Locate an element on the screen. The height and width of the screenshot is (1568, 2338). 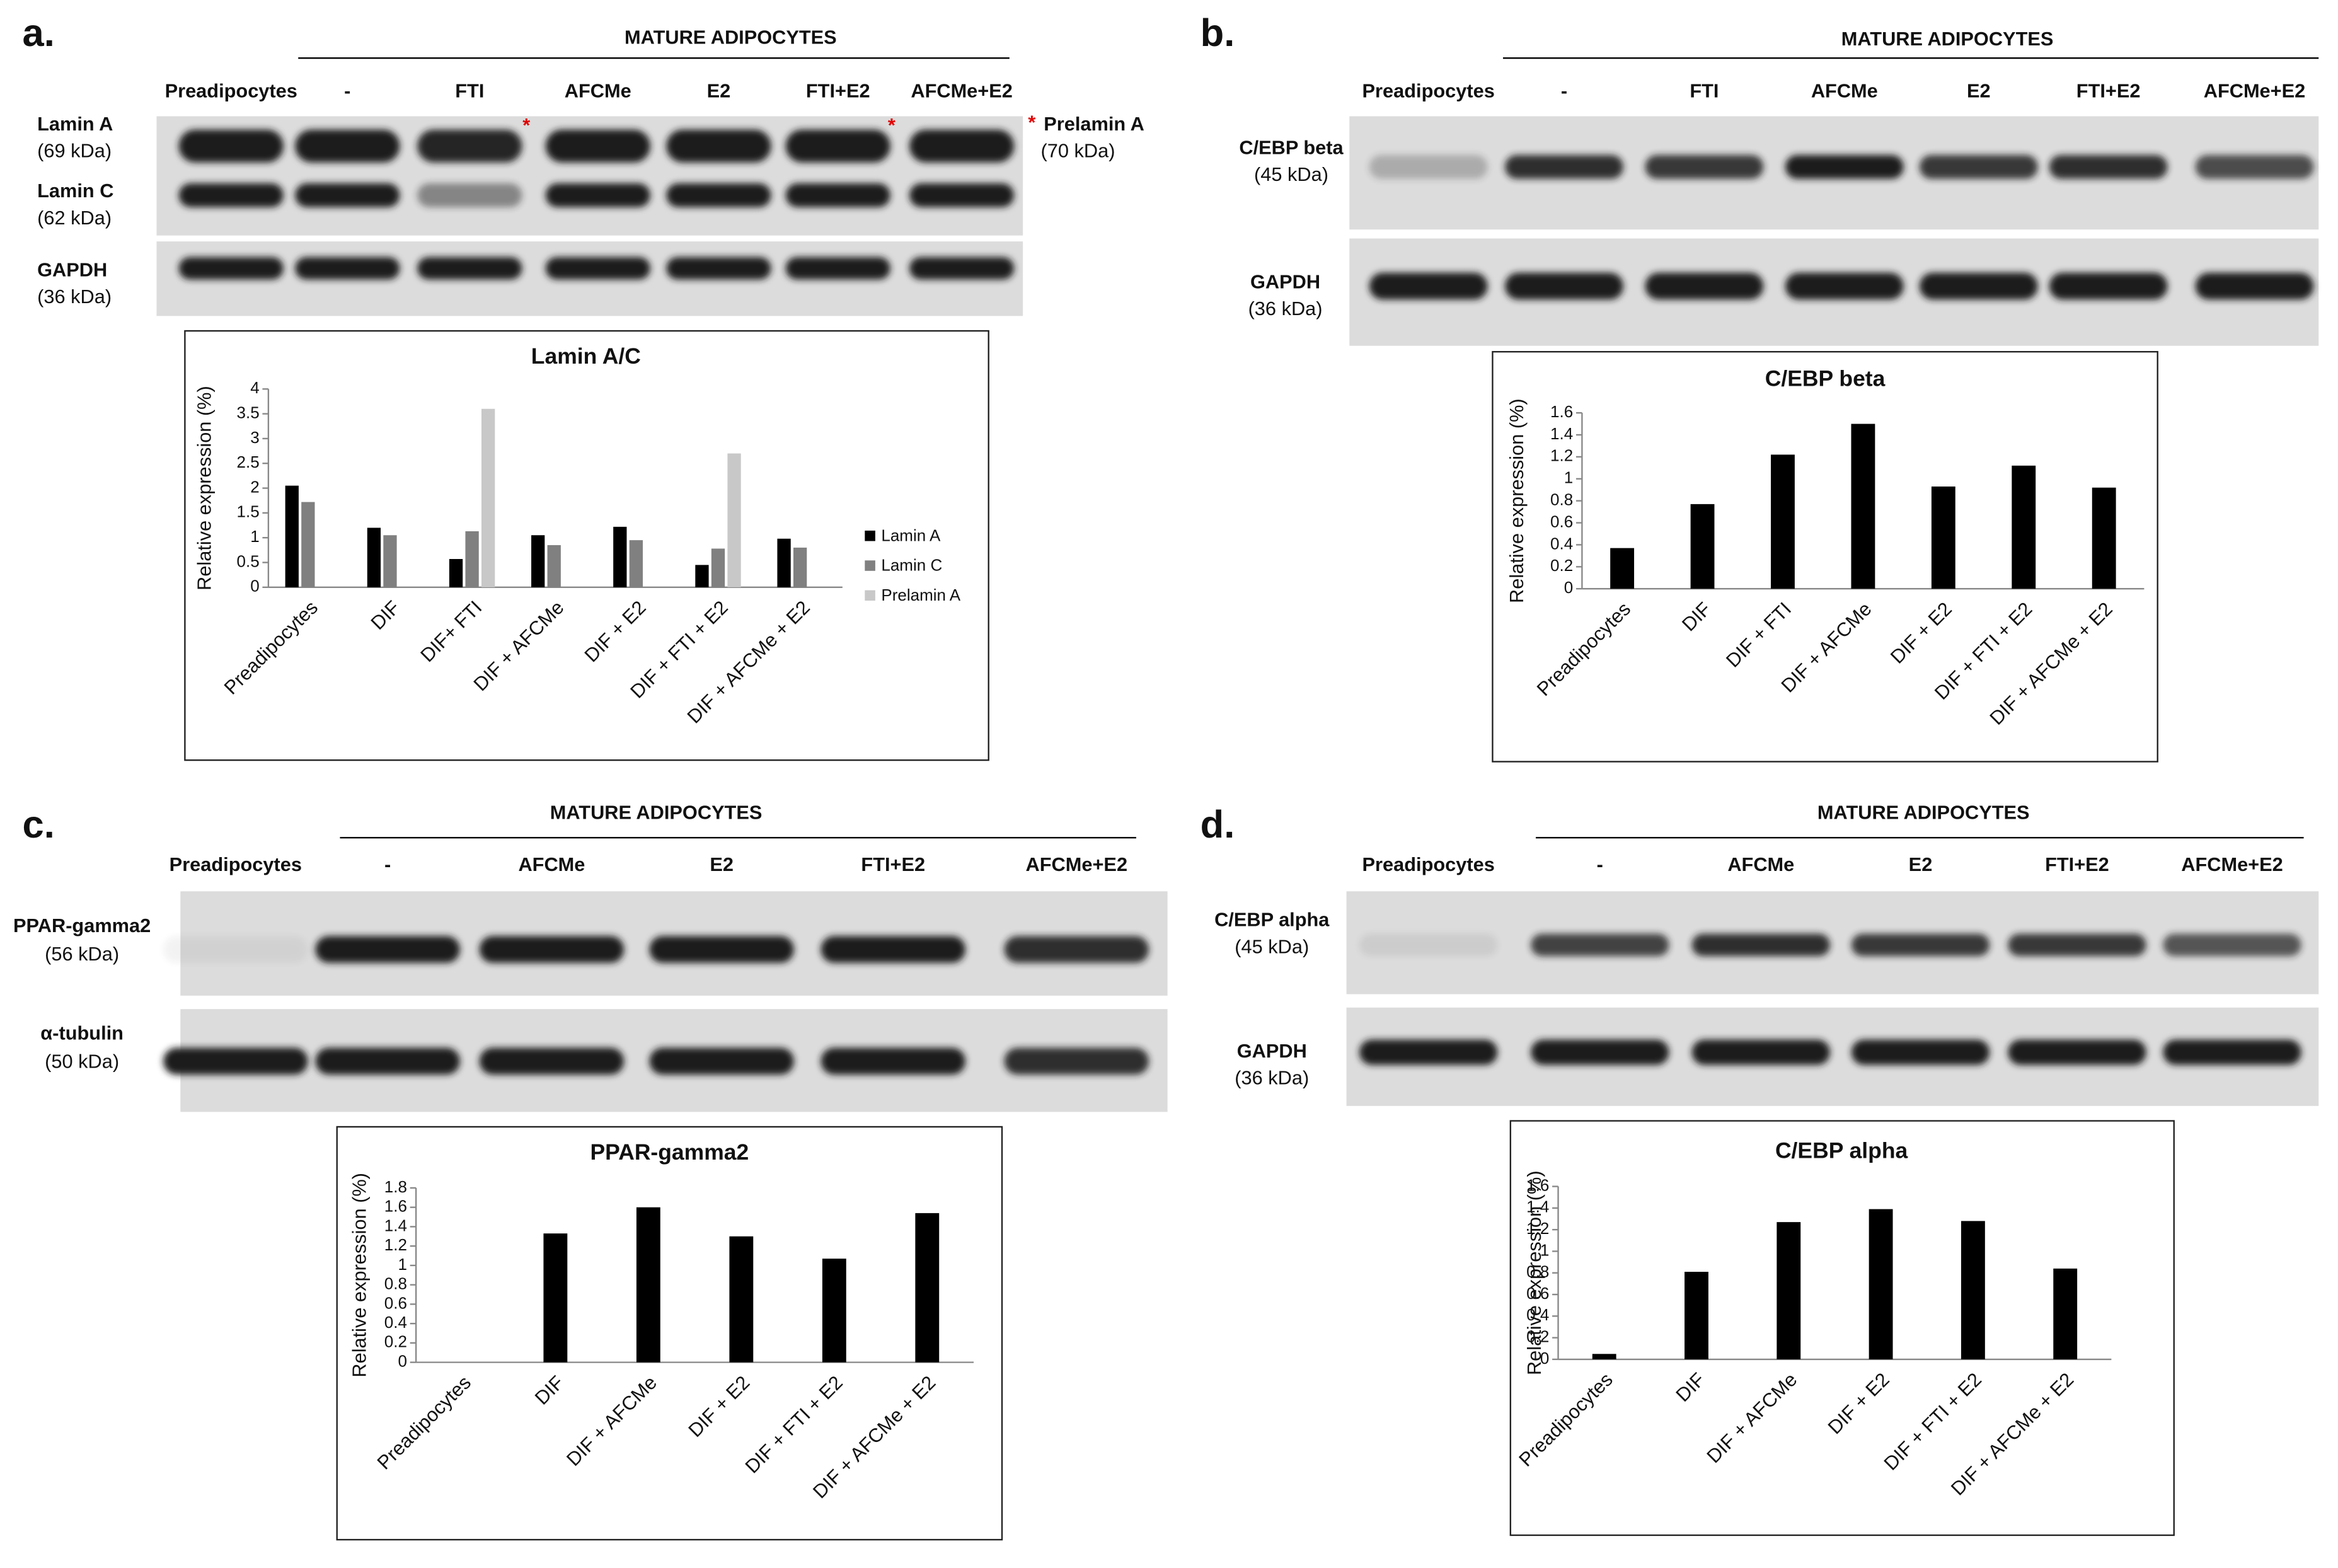
y-tick-label: 1.4 is located at coordinates (395, 1225).